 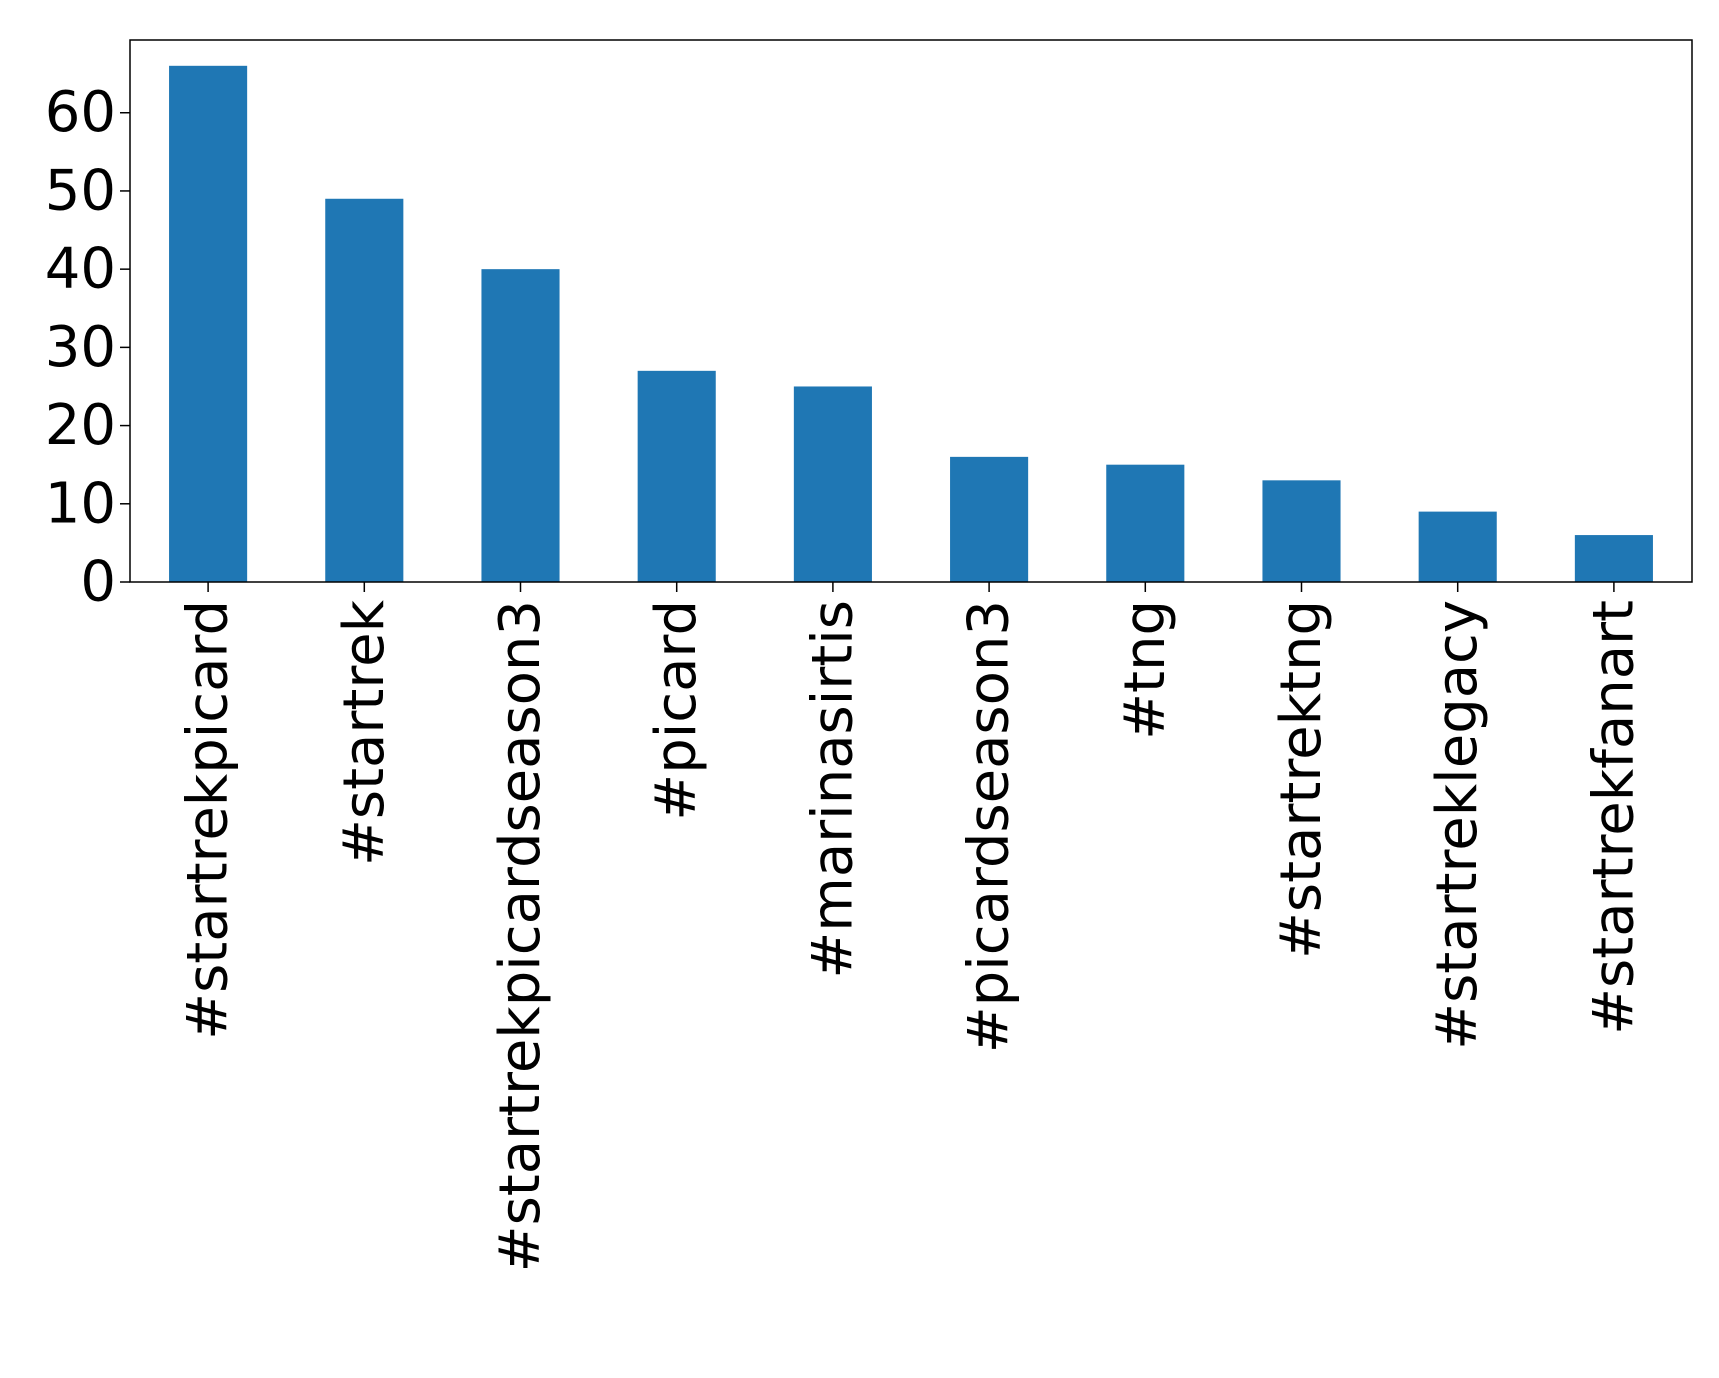 What do you see at coordinates (1301, 531) in the screenshot?
I see `bar-startrektng` at bounding box center [1301, 531].